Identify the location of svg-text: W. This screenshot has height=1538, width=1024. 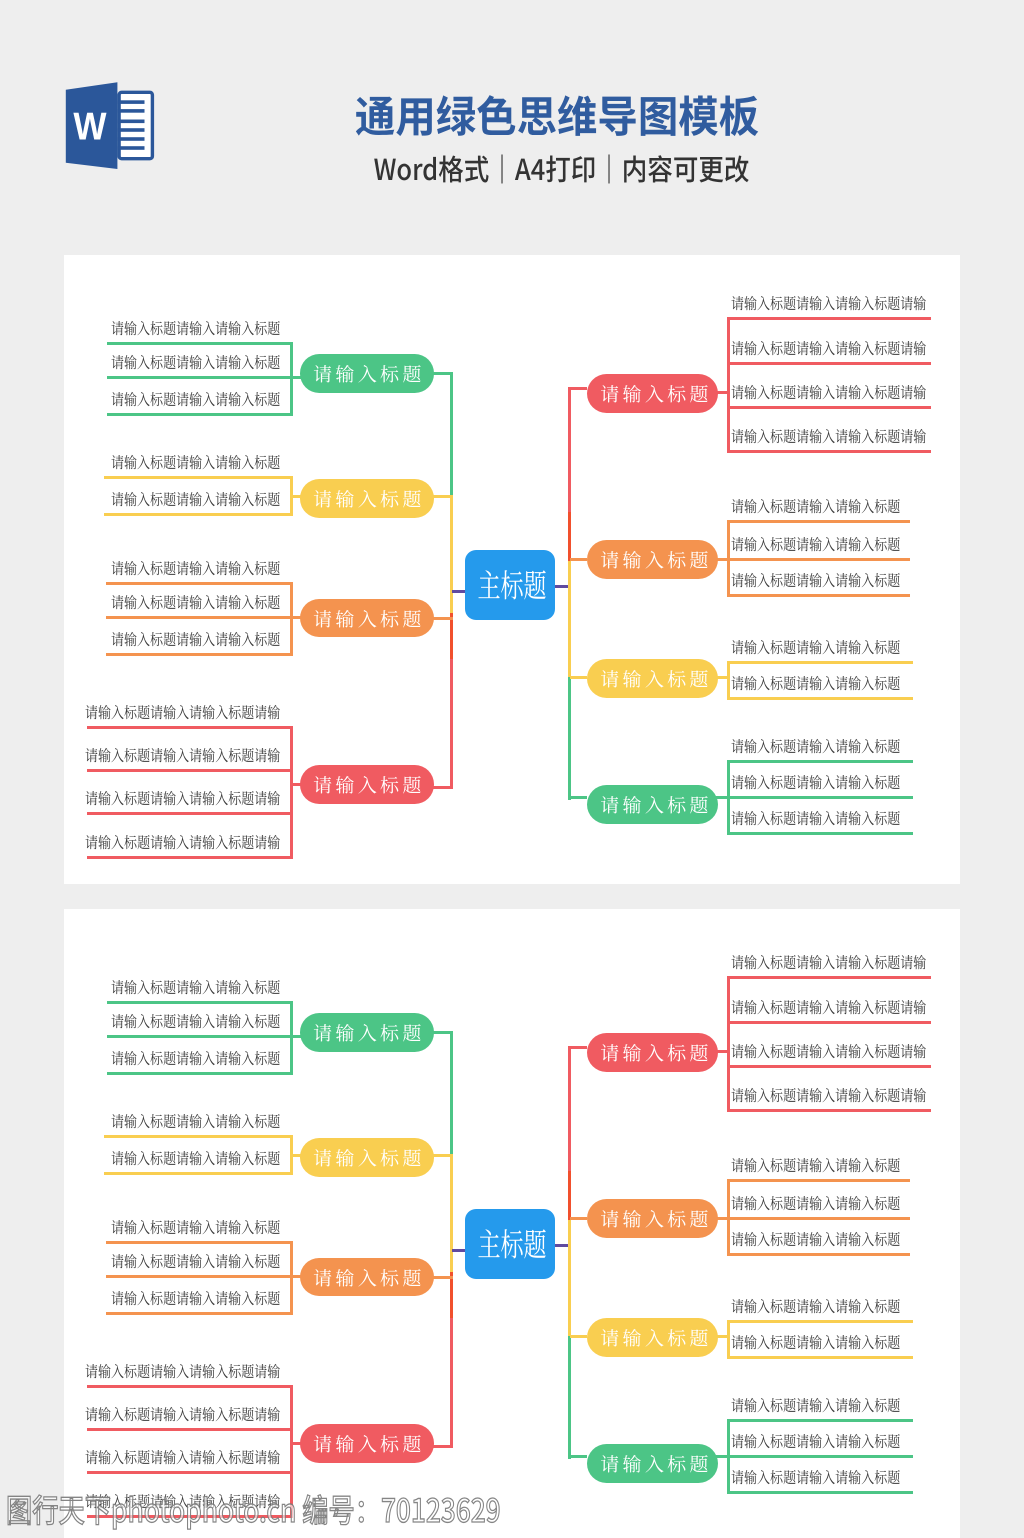
(89, 126).